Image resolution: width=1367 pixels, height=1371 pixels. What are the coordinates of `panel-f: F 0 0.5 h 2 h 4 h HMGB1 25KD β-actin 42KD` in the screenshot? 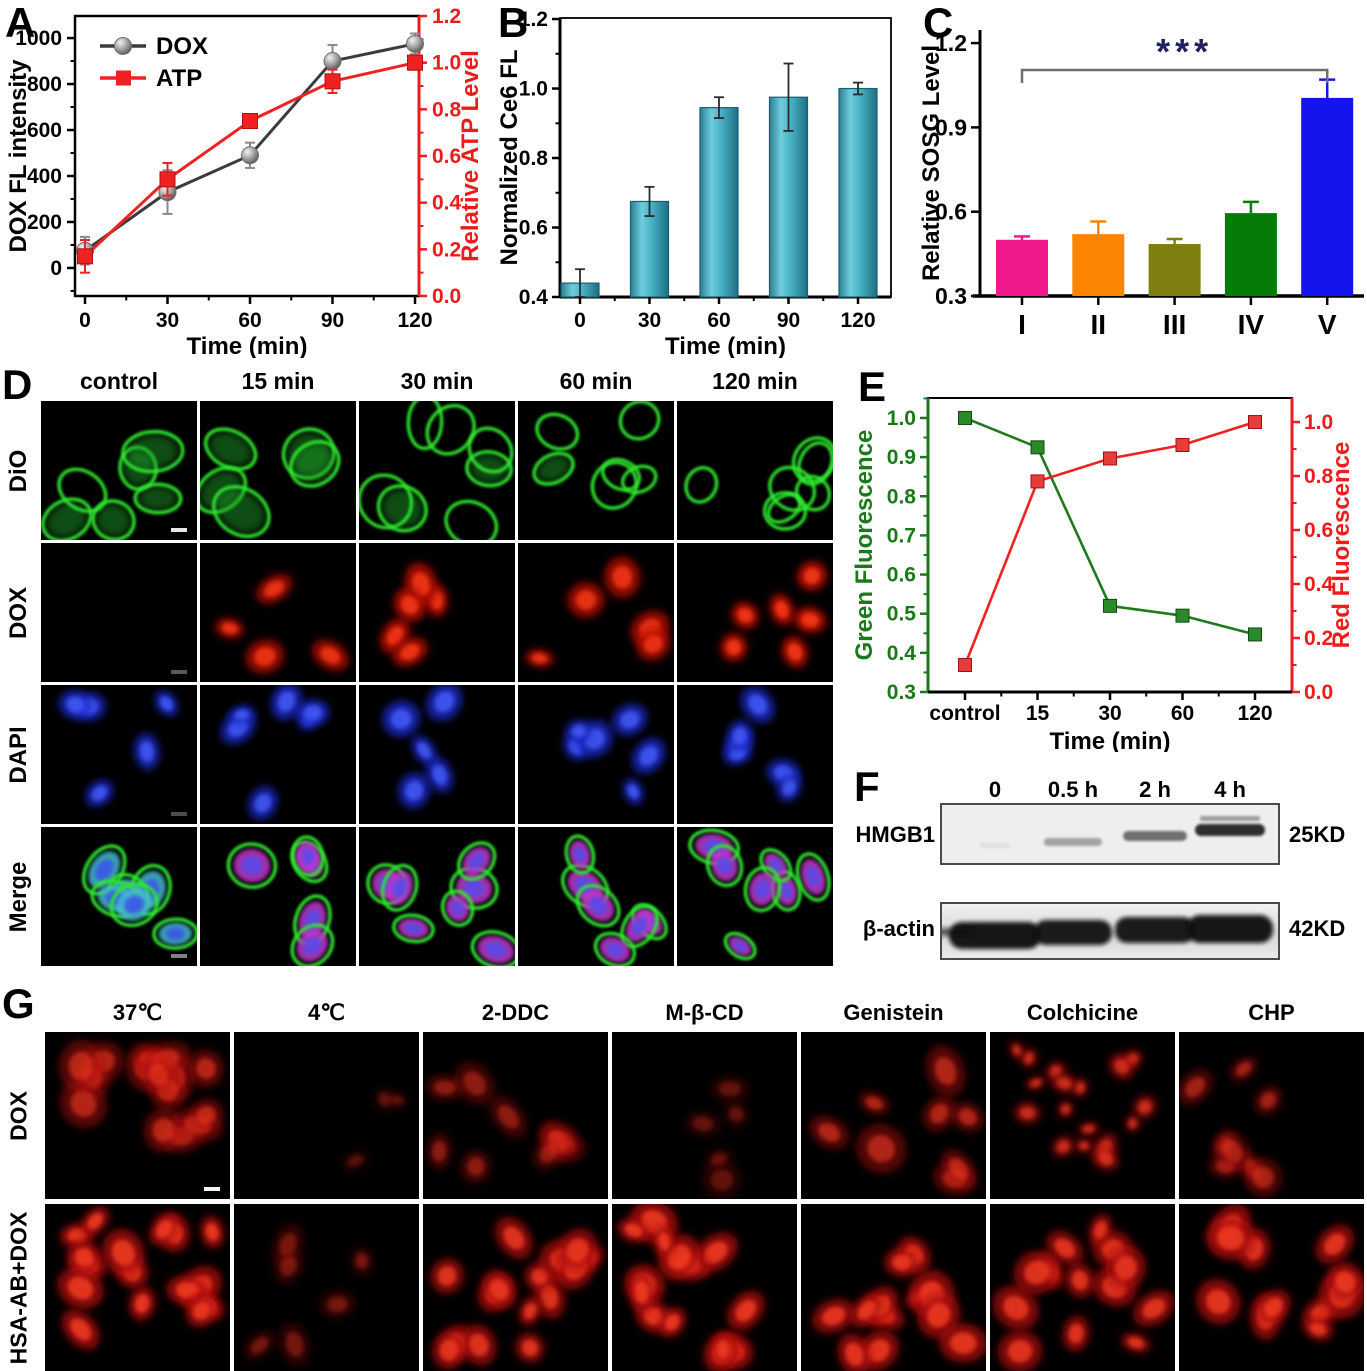 It's located at (1106, 863).